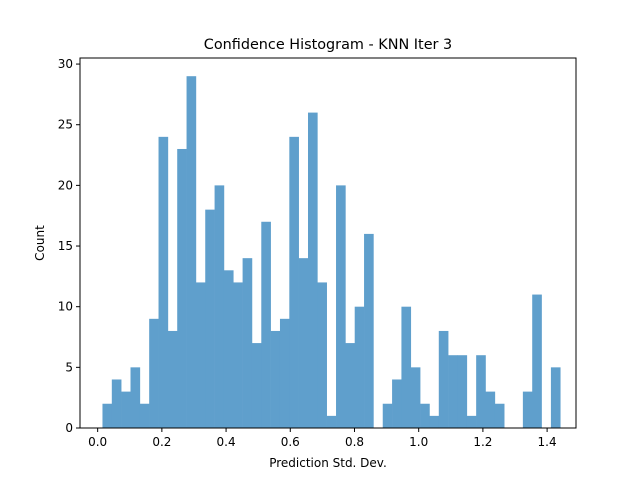 This screenshot has width=640, height=480. Describe the element at coordinates (482, 442) in the screenshot. I see `x-tick-label: 1.2` at that location.